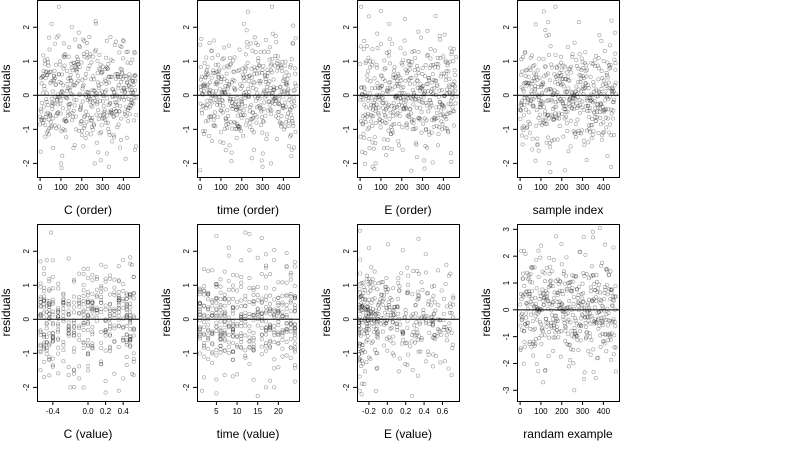 This screenshot has height=450, width=800. I want to click on x-tick-label: 200, so click(562, 411).